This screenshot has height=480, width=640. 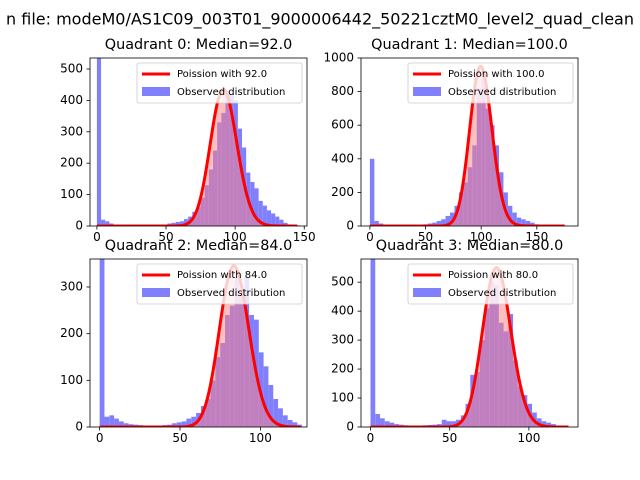 I want to click on legend: Poission with 100.0 Observed distribution, so click(x=490, y=83).